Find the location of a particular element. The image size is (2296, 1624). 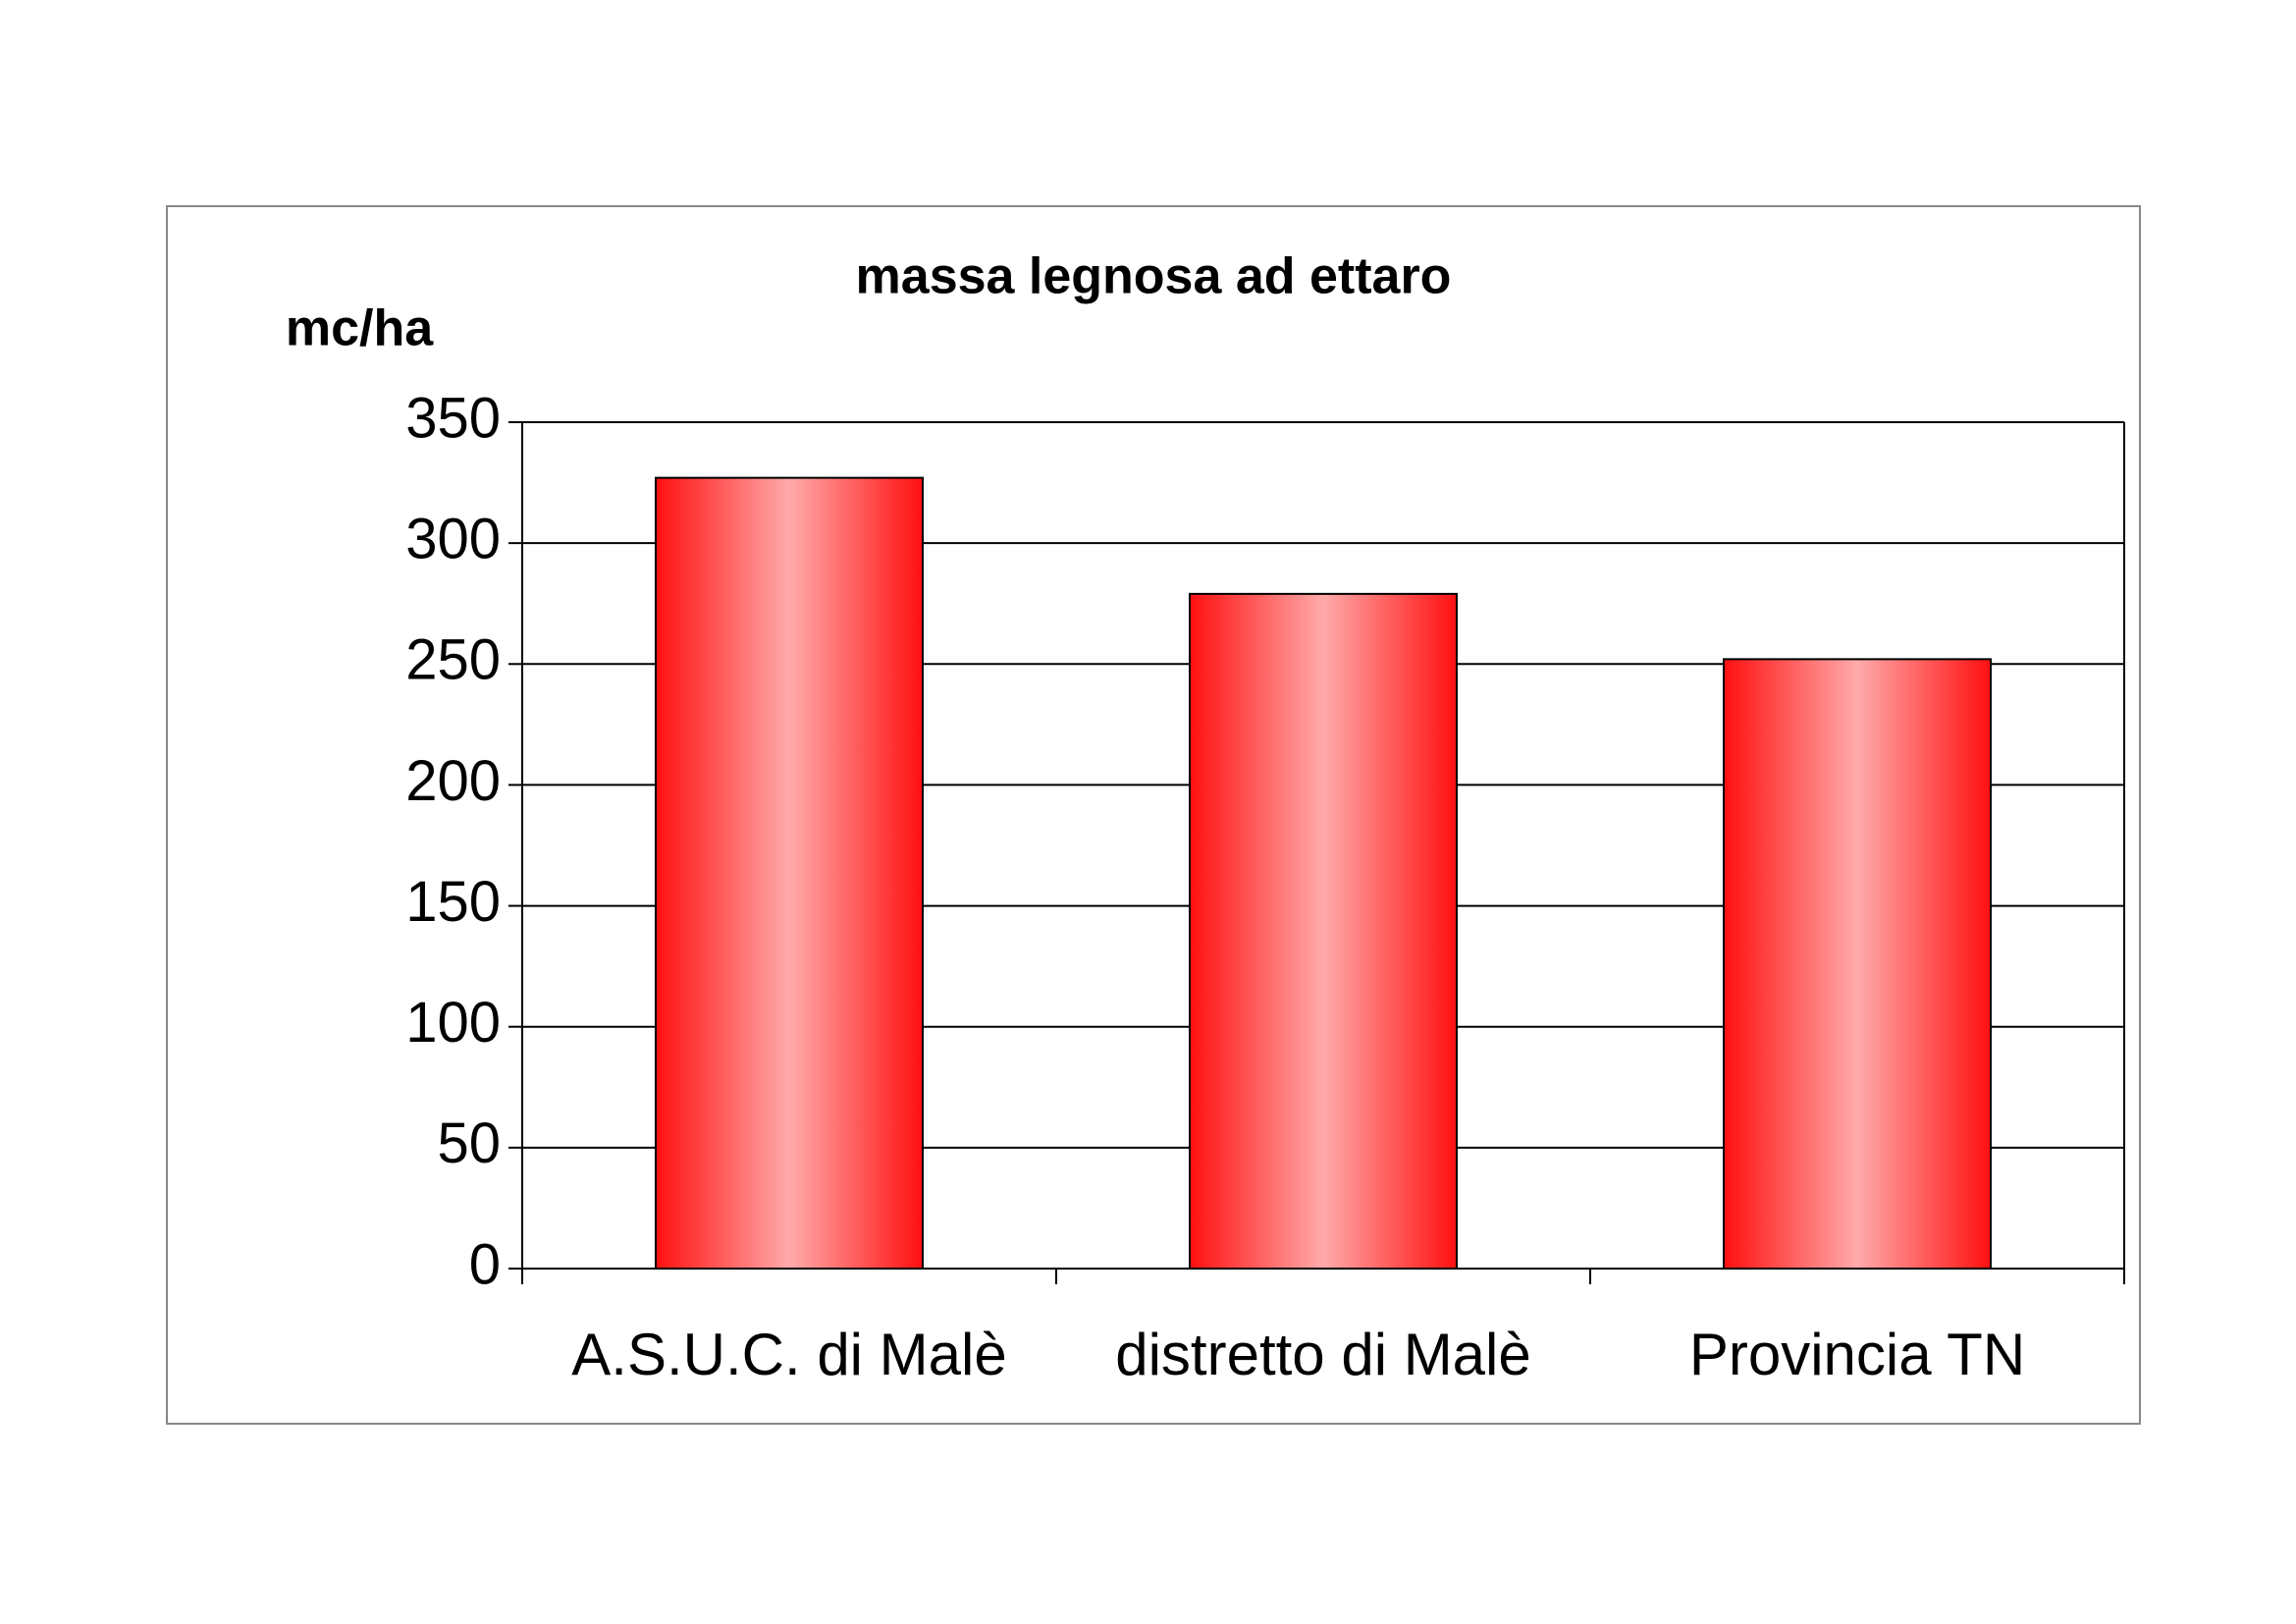

chart-title: massa legnosa ad ettaro is located at coordinates (1154, 276).